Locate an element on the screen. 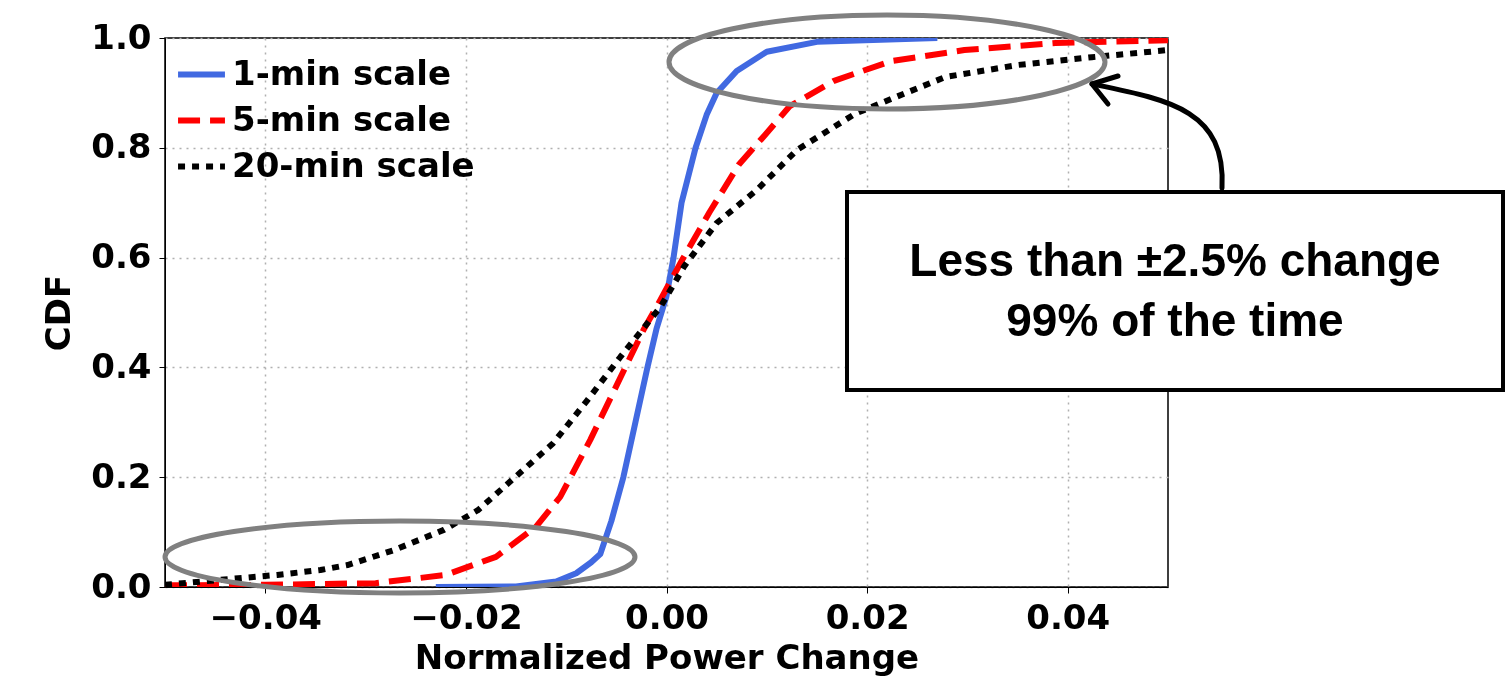 This screenshot has width=1510, height=700. y-axis-title: CDF is located at coordinates (58, 313).